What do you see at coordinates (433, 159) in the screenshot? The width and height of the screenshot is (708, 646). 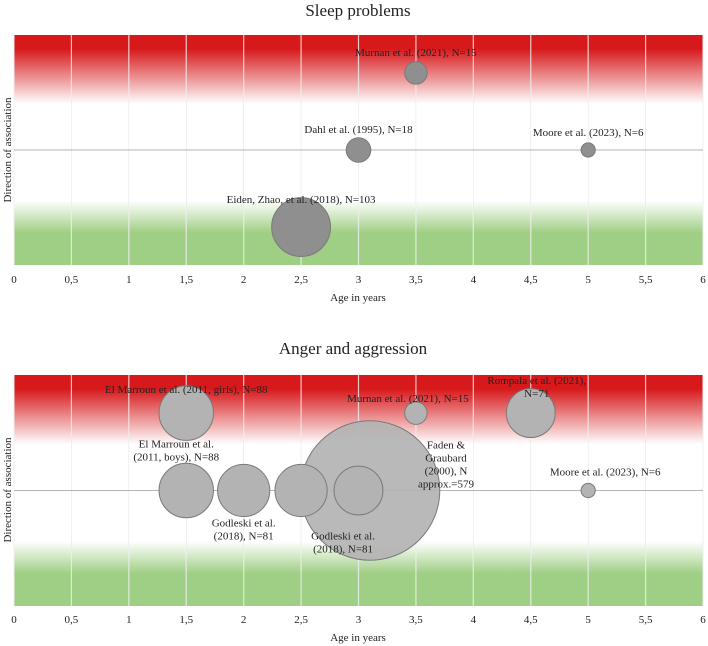 I see `bubble-series` at bounding box center [433, 159].